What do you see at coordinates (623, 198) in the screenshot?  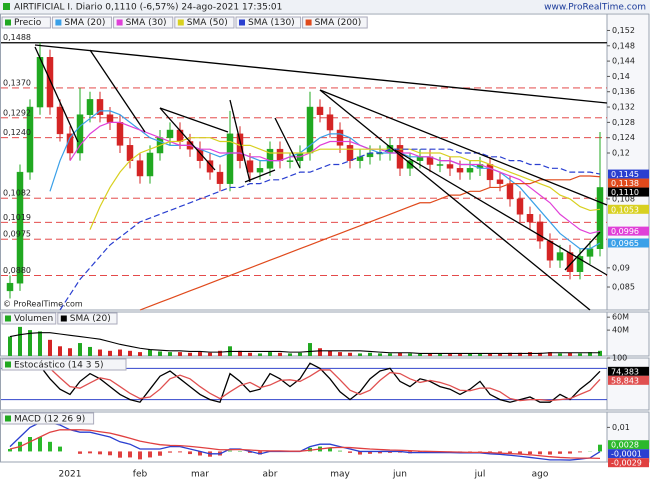 I see `y-tick-label: 0,108` at bounding box center [623, 198].